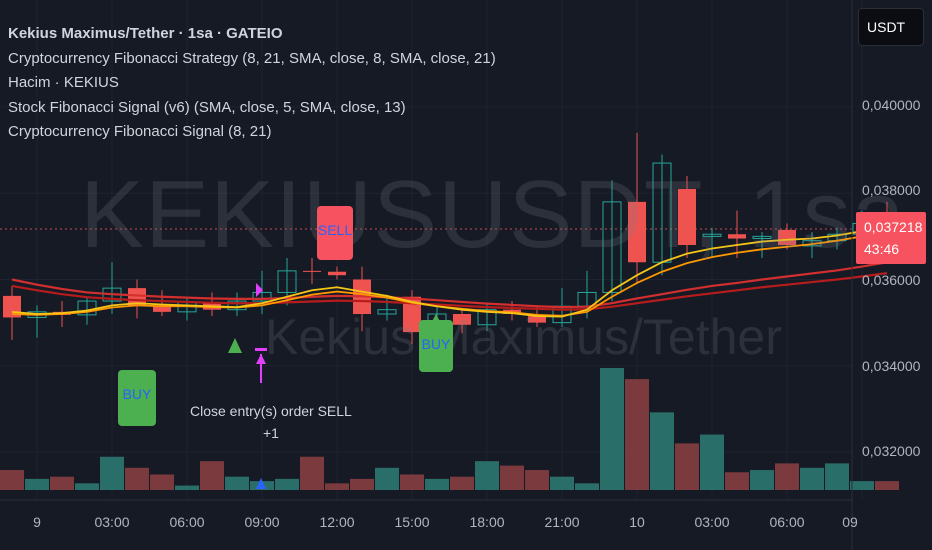 The image size is (932, 550). What do you see at coordinates (37, 522) in the screenshot?
I see `time-tick: 9` at bounding box center [37, 522].